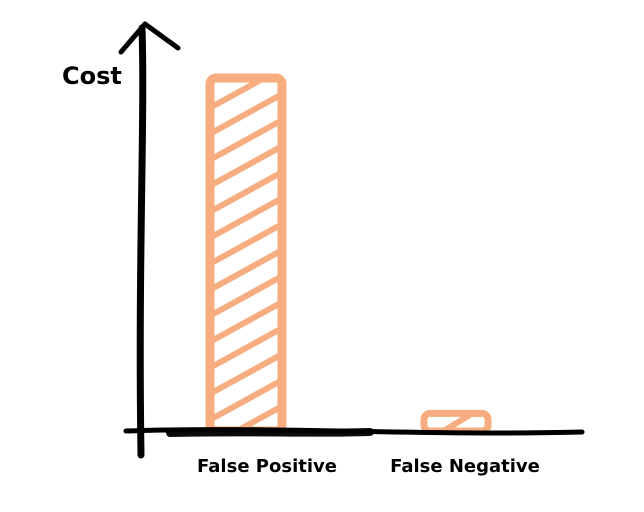 Image resolution: width=644 pixels, height=512 pixels. I want to click on x-tick-label-false-positive: False Positive, so click(267, 466).